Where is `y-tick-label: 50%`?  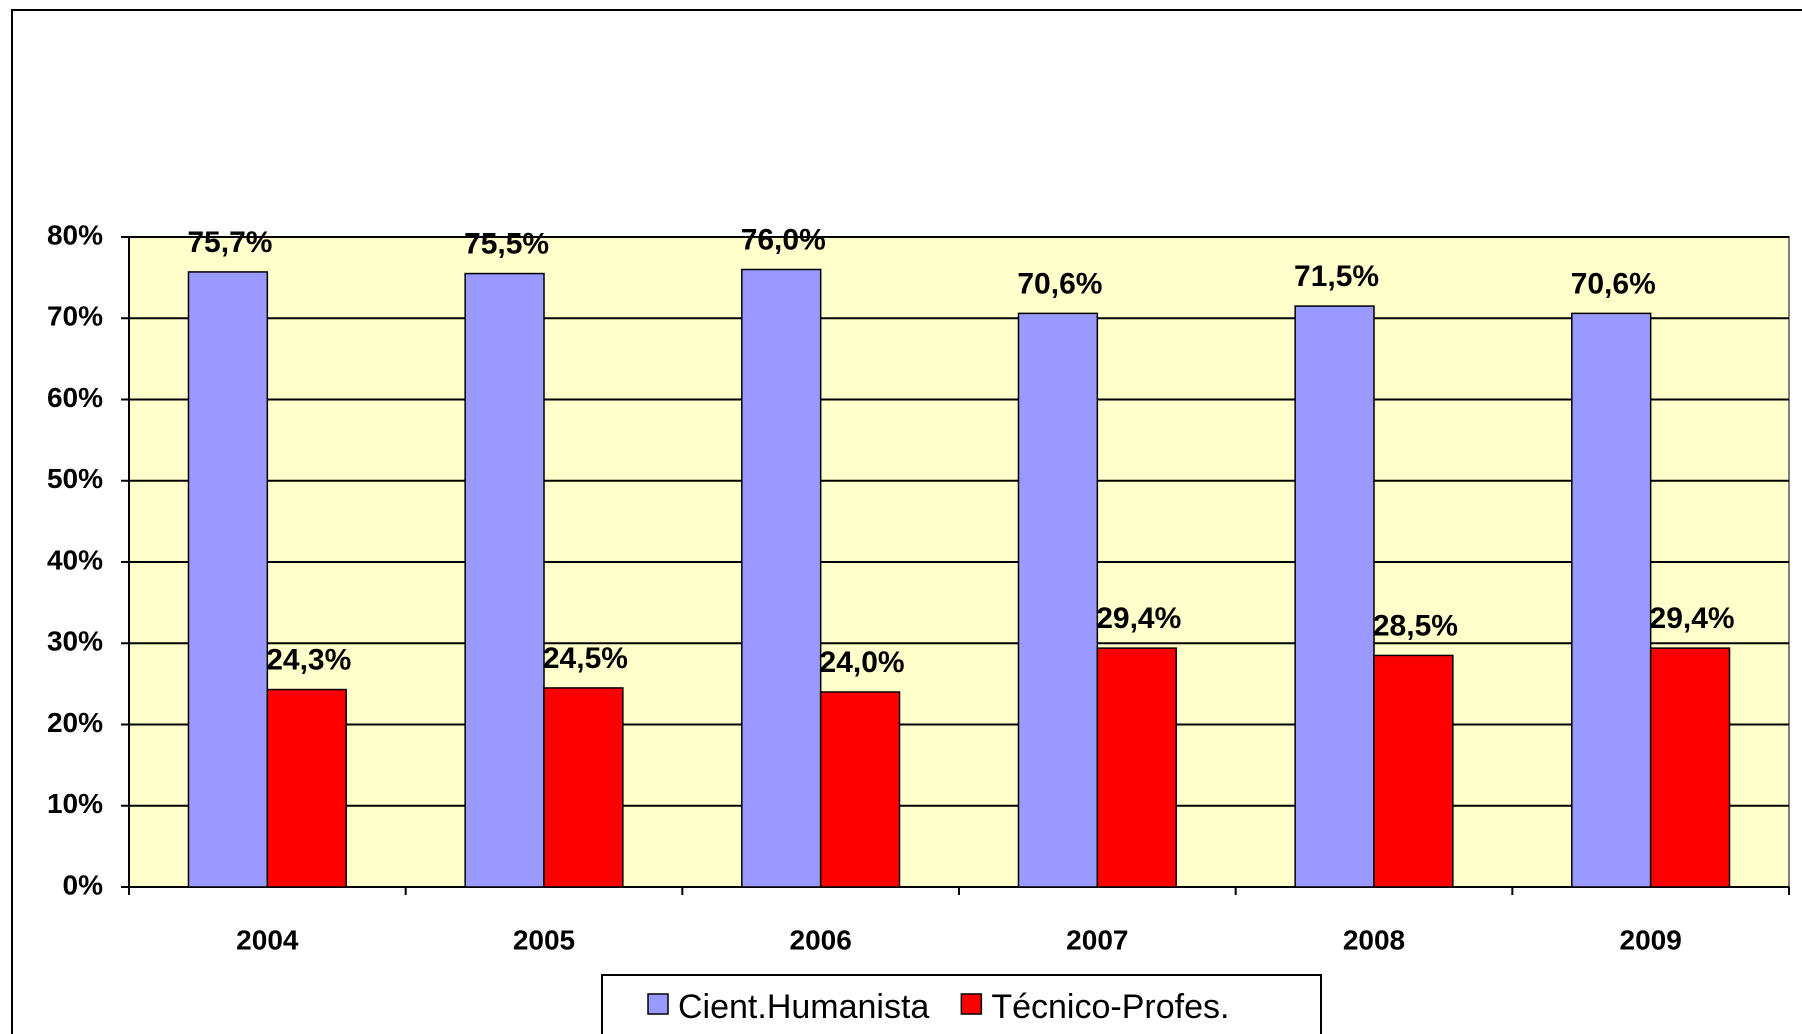
y-tick-label: 50% is located at coordinates (75, 478).